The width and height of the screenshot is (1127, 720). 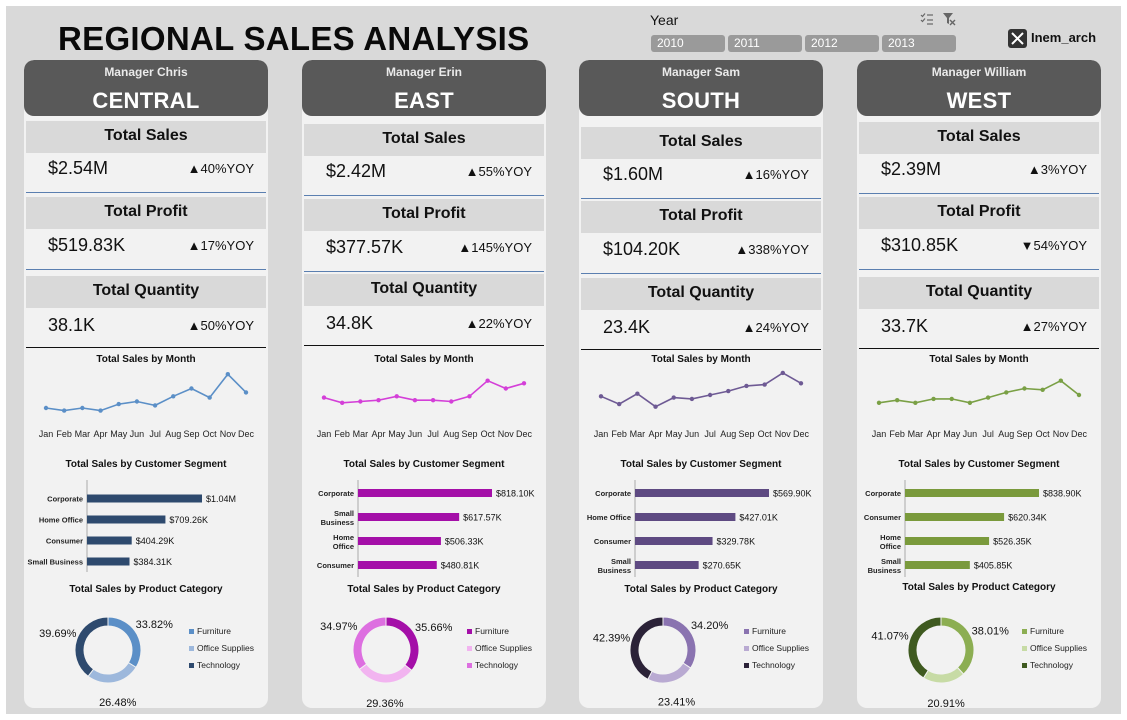 What do you see at coordinates (701, 88) in the screenshot?
I see `region-header: Manager Sam SOUTH` at bounding box center [701, 88].